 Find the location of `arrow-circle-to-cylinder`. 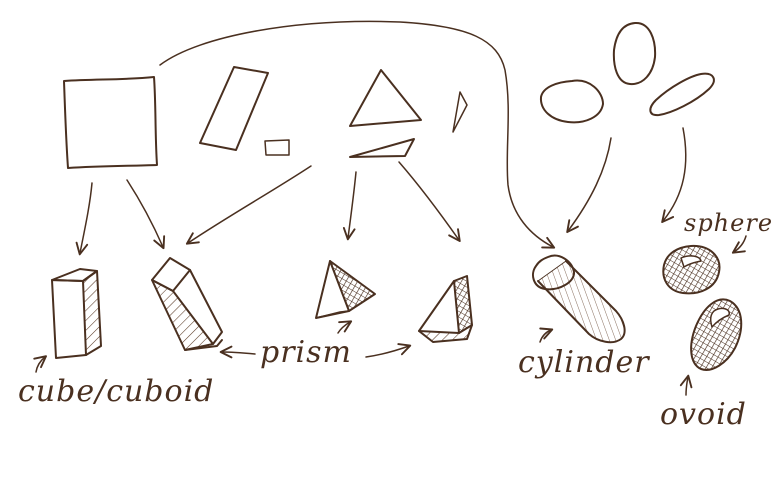

arrow-circle-to-cylinder is located at coordinates (589, 185).